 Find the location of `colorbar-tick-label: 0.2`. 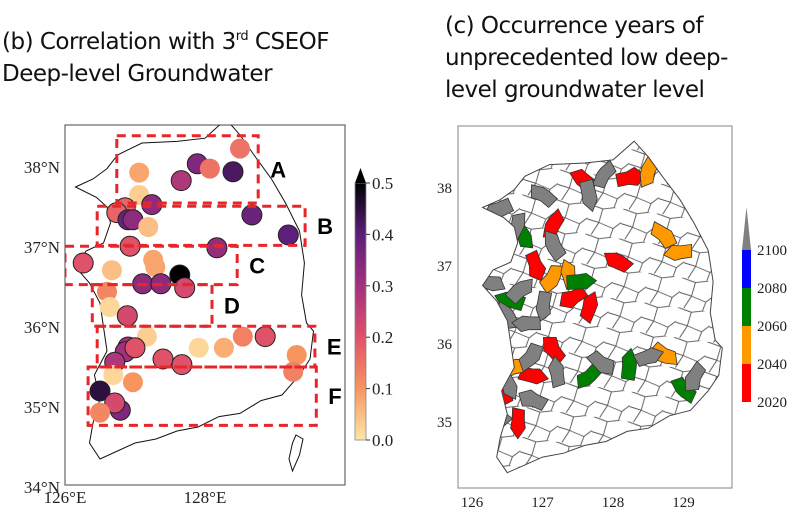

colorbar-tick-label: 0.2 is located at coordinates (382, 337).